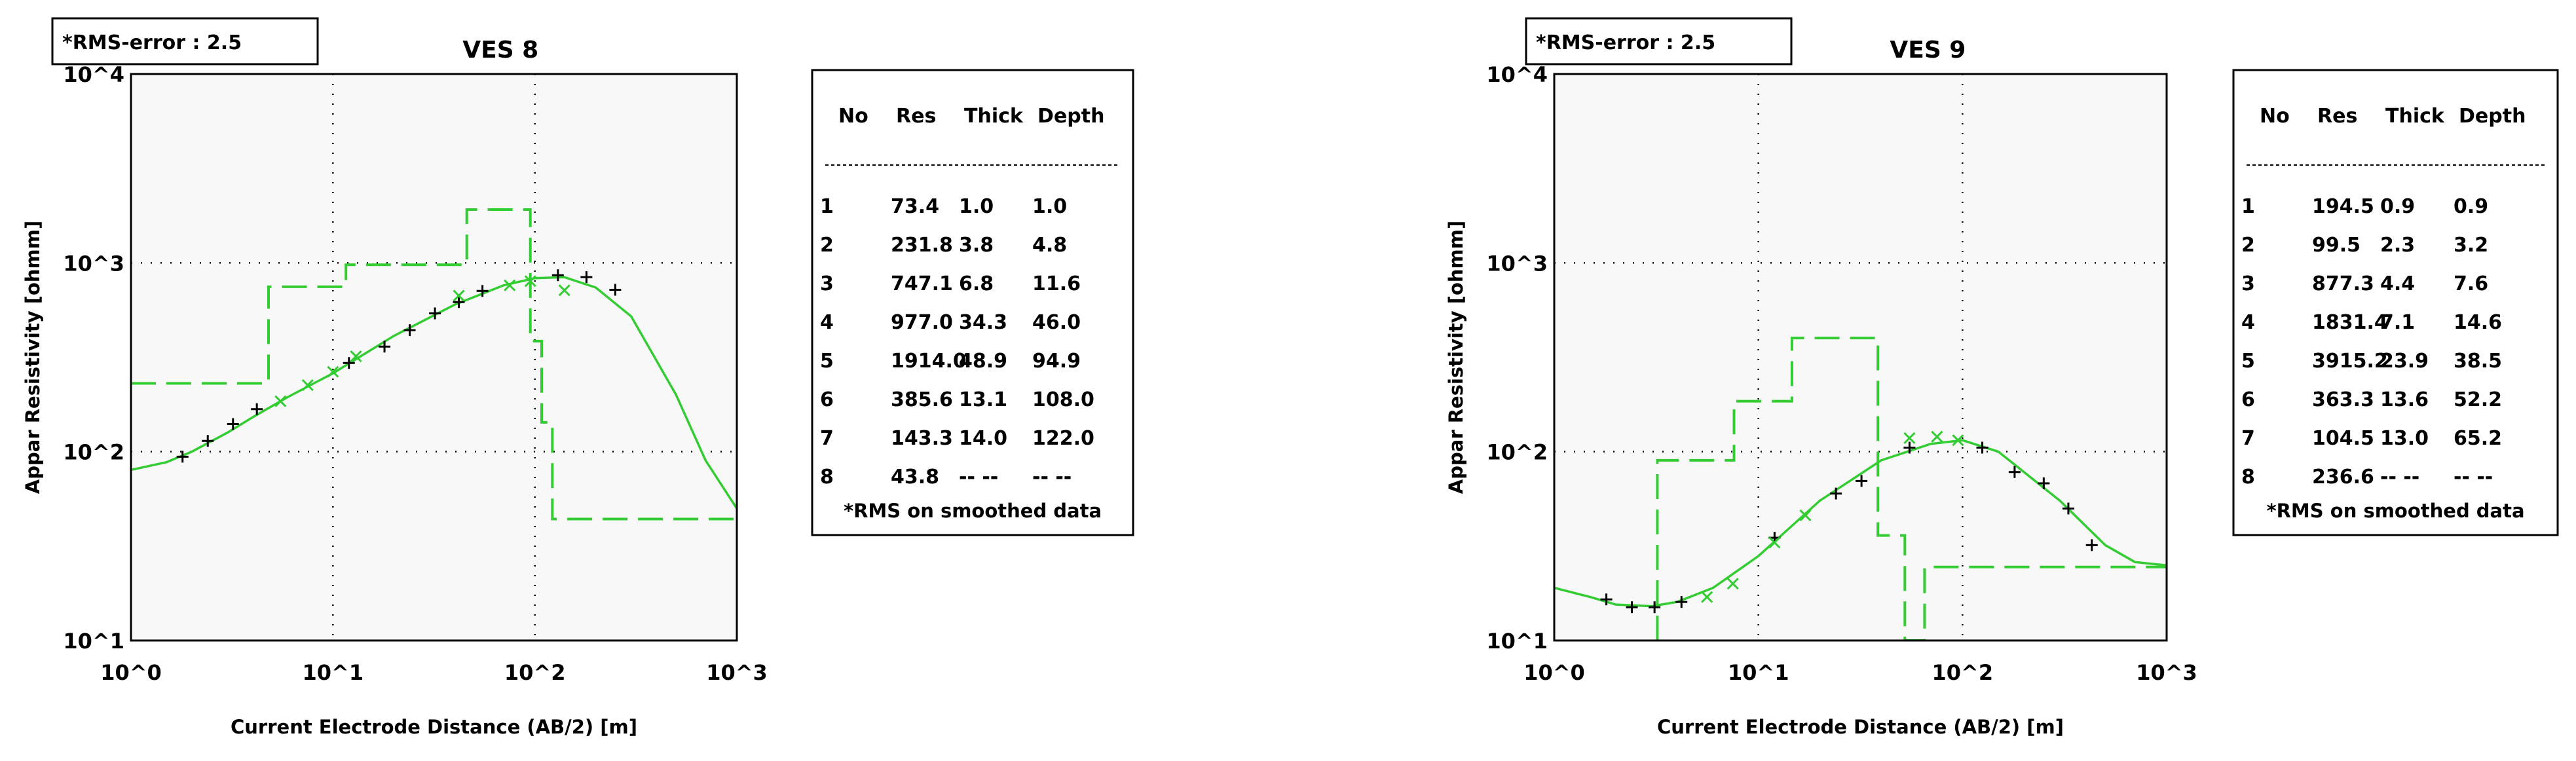  Describe the element at coordinates (2478, 361) in the screenshot. I see `table-cell: 38.5` at that location.